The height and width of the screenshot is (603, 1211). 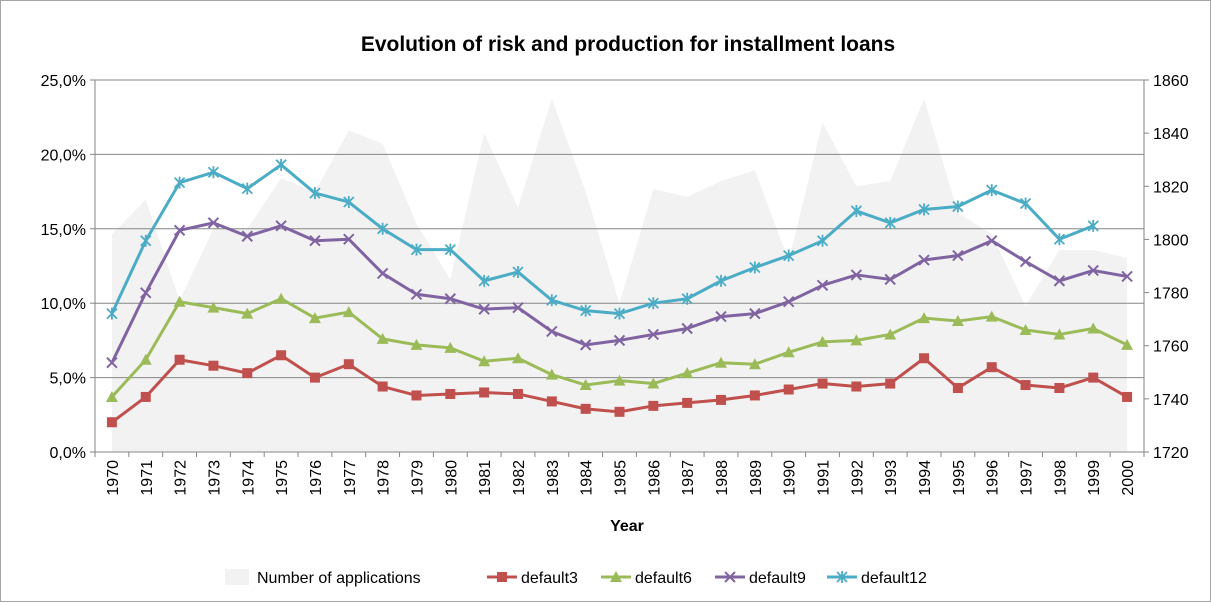 I want to click on x-tick-label: 1973, so click(x=214, y=478).